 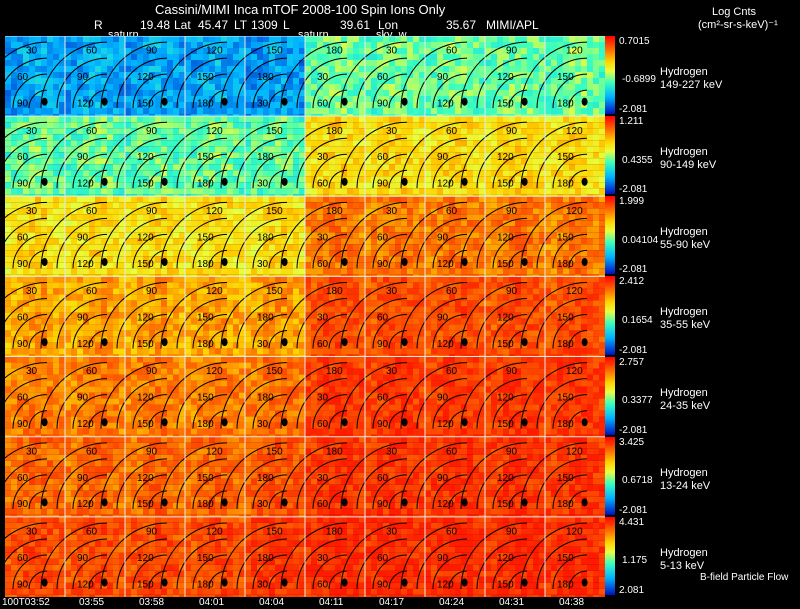 I want to click on contour-label: 150, so click(x=205, y=237).